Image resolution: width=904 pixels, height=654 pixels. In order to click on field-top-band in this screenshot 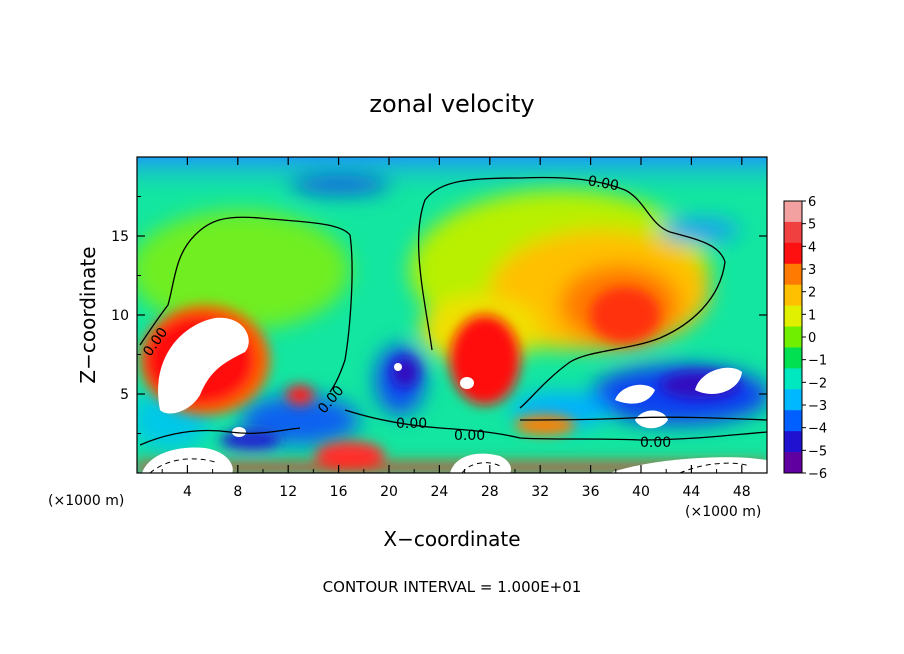, I will do `click(452, 179)`.